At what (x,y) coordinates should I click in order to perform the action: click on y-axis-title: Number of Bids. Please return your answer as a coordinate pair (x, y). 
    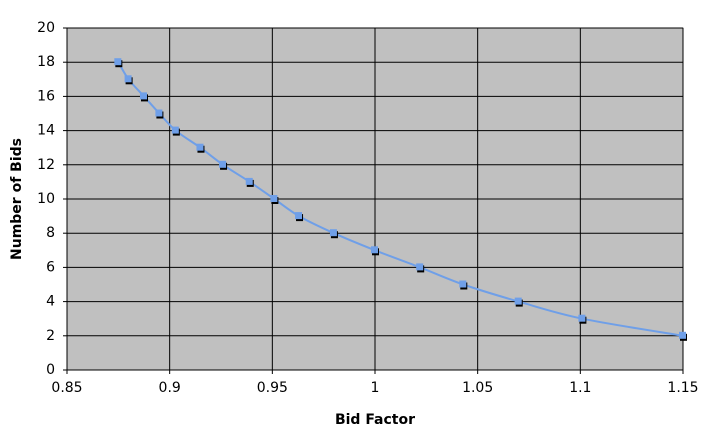
    Looking at the image, I should click on (17, 199).